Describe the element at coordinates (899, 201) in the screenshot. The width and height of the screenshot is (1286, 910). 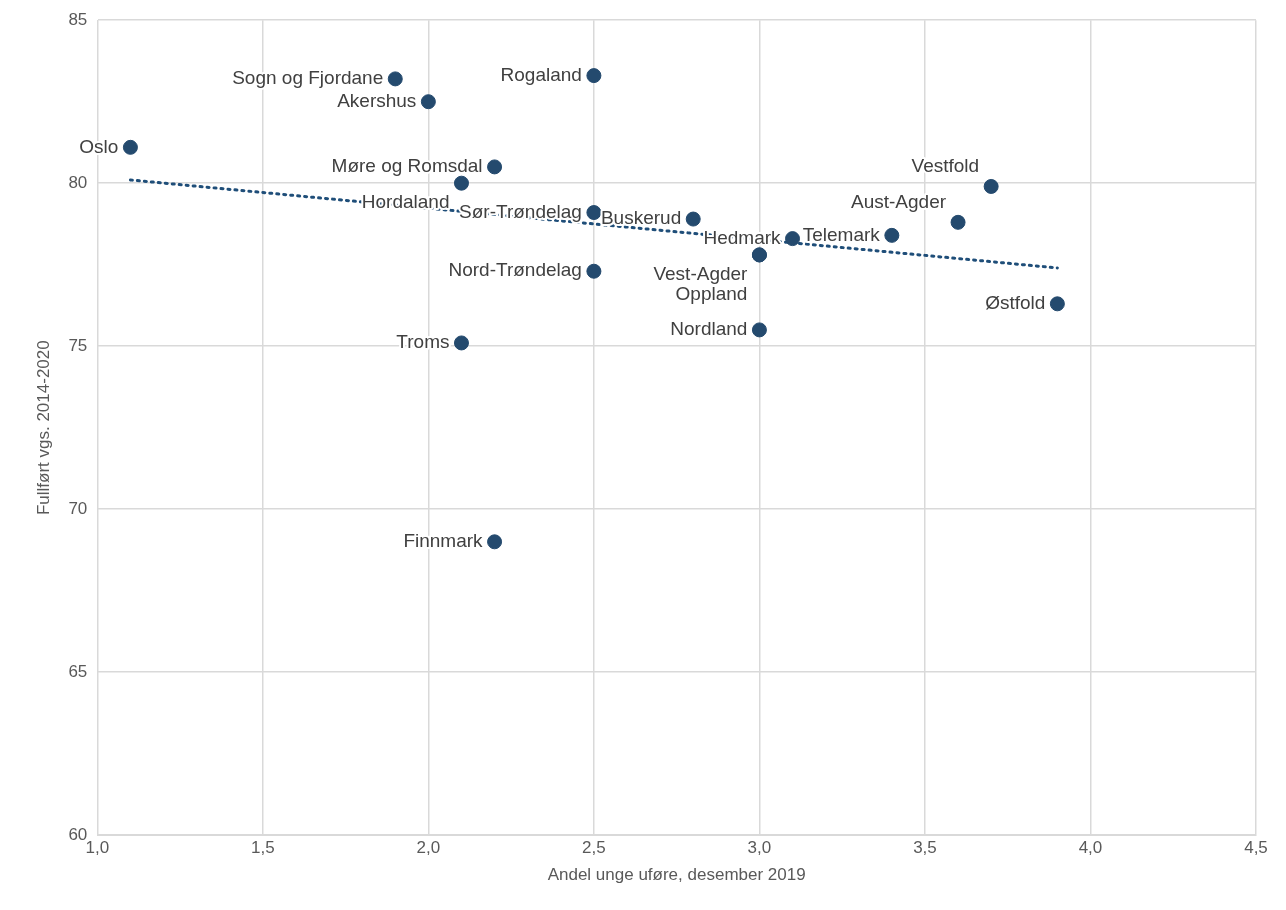
I see `annotation: Aust-Agder` at that location.